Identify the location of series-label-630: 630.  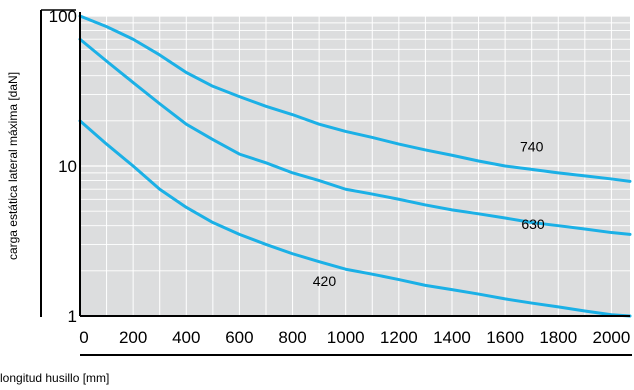
(533, 224).